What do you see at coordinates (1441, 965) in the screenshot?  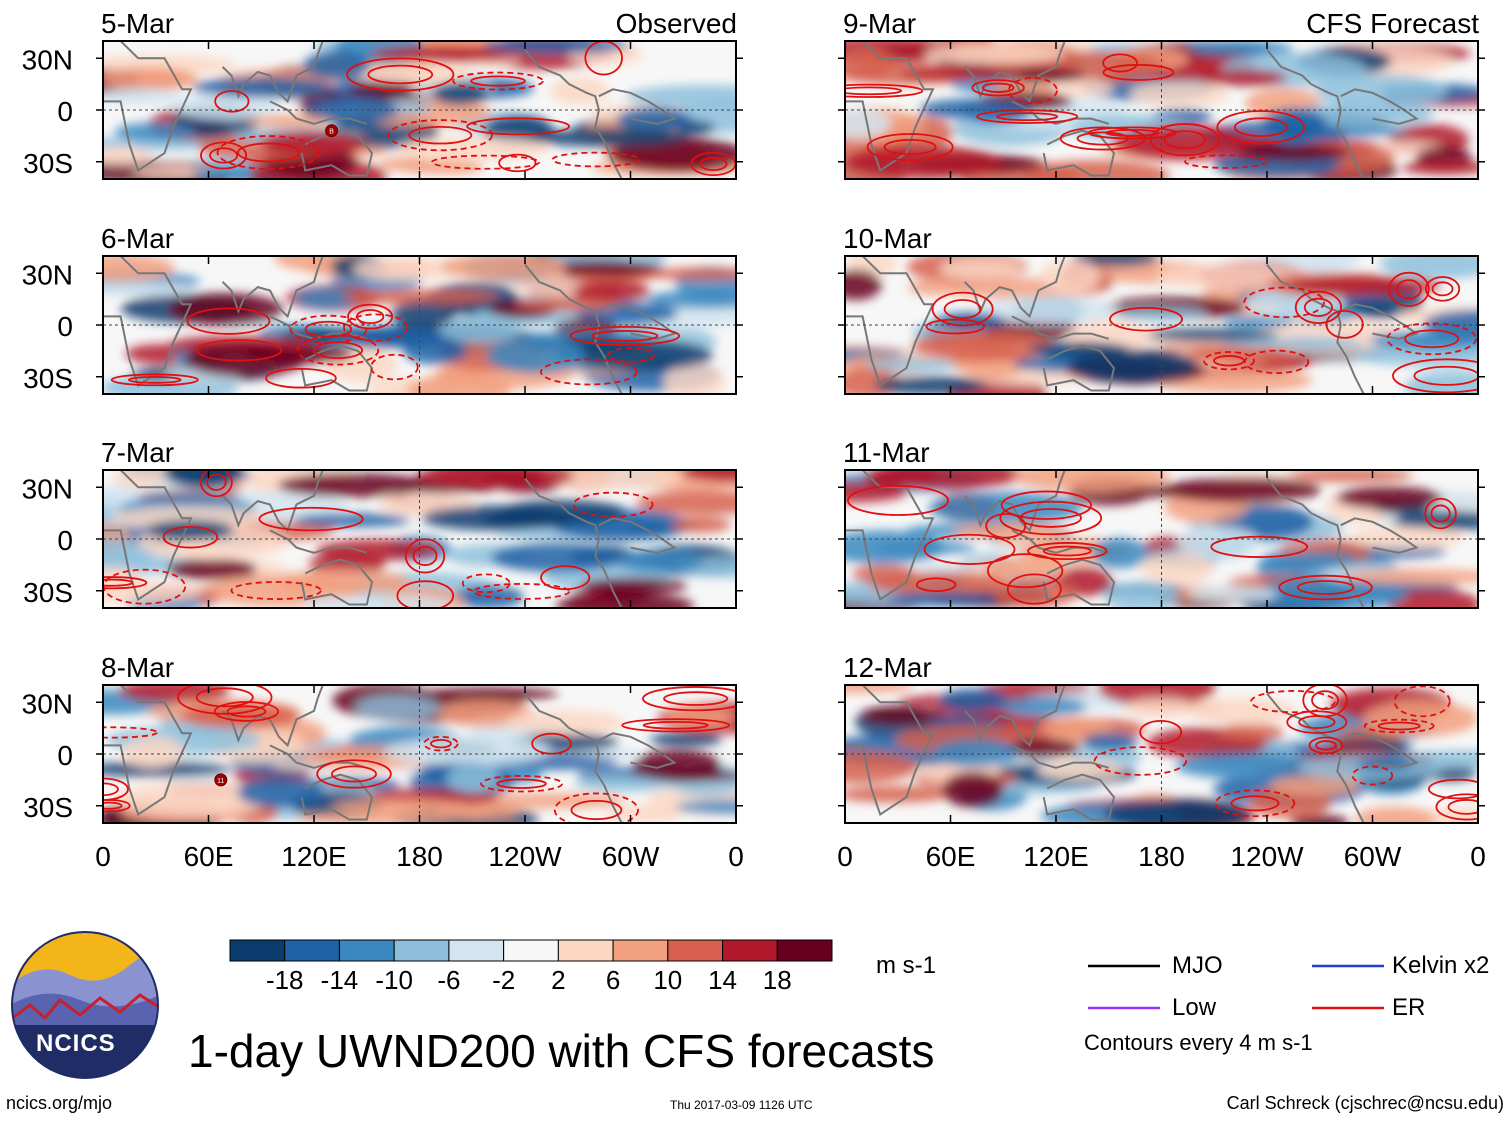 I see `legend-label-kelvin: Kelvin x2` at bounding box center [1441, 965].